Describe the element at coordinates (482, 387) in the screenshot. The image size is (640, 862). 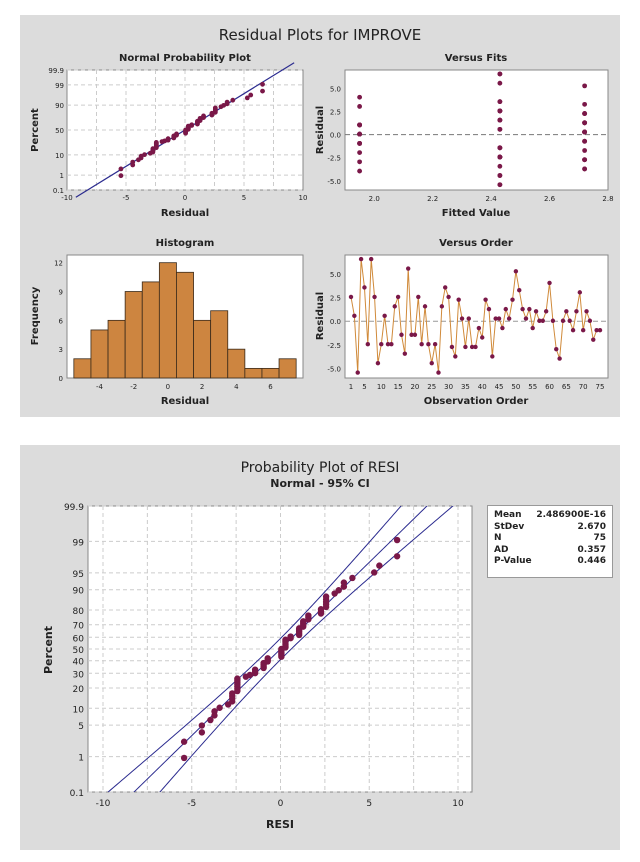
I see `order-xtick-label: 40` at that location.